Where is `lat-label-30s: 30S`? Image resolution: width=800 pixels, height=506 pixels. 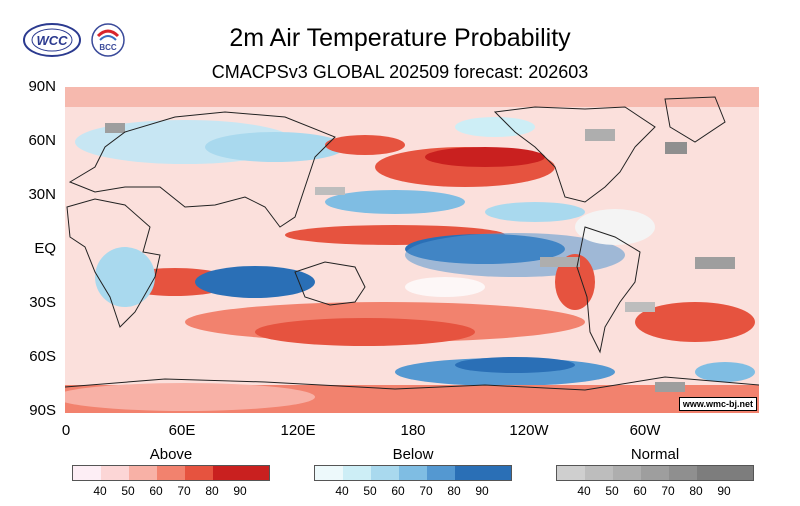
lat-label-30s: 30S is located at coordinates (42, 302).